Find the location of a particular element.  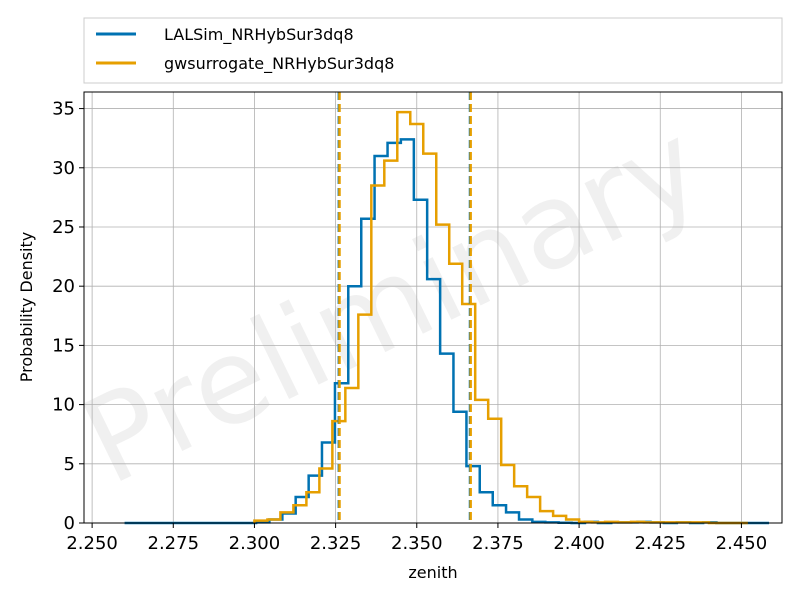

x-tick-label: 2.350 is located at coordinates (417, 543).